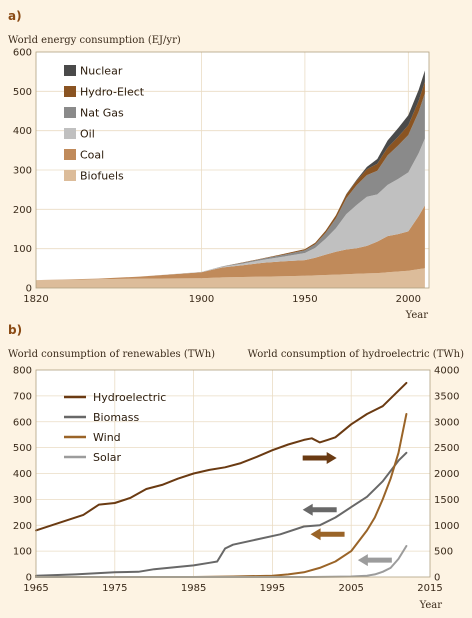  I want to click on chart-a-y-tick-label: 600, so click(22, 53).